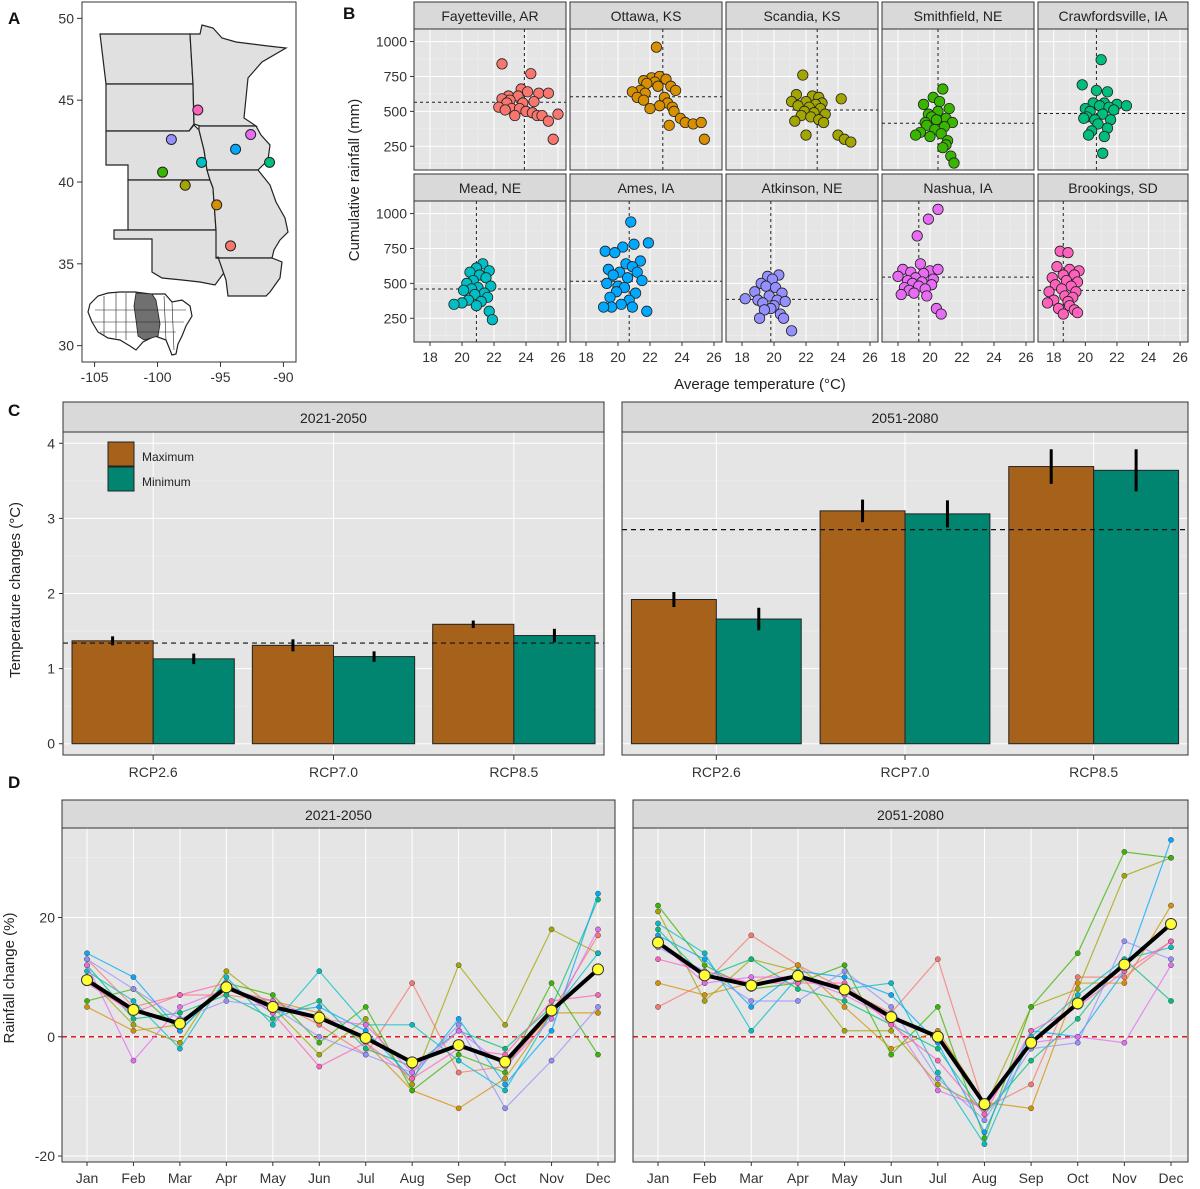  I want to click on b-facet-1: Fayetteville, AR 250 500 750 1000, so click(471, 86).